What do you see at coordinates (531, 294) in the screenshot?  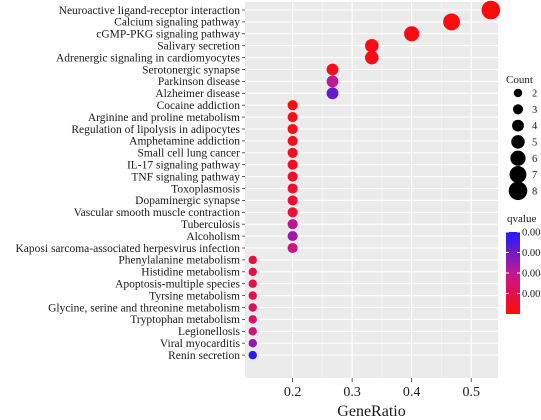 I see `color-legend-label: 0.002` at bounding box center [531, 294].